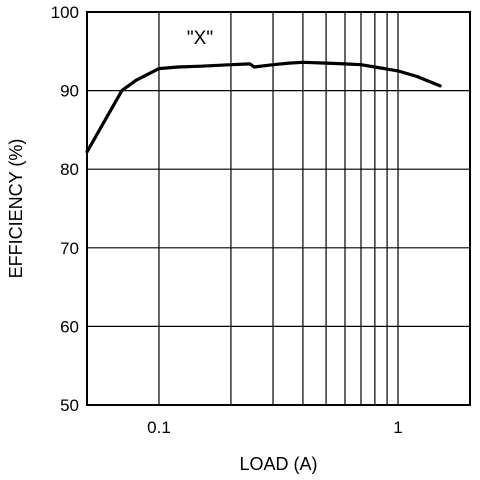 This screenshot has width=480, height=480. I want to click on x-tick-label: 0.1, so click(159, 427).